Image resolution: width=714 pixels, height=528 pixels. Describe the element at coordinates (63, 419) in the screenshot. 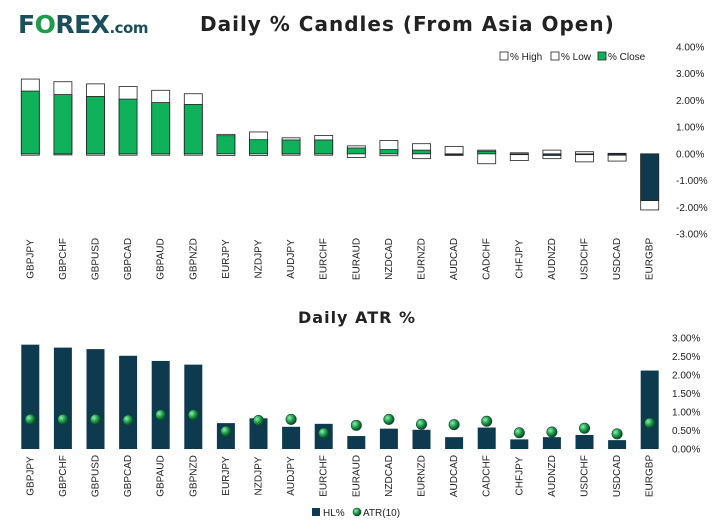

I see `atr-marker-gbpchf` at that location.